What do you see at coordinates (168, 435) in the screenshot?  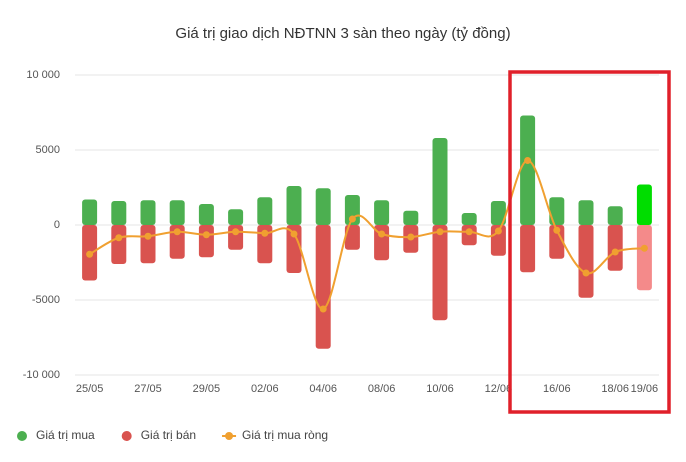 I see `legend-label: Giá trị bán` at bounding box center [168, 435].